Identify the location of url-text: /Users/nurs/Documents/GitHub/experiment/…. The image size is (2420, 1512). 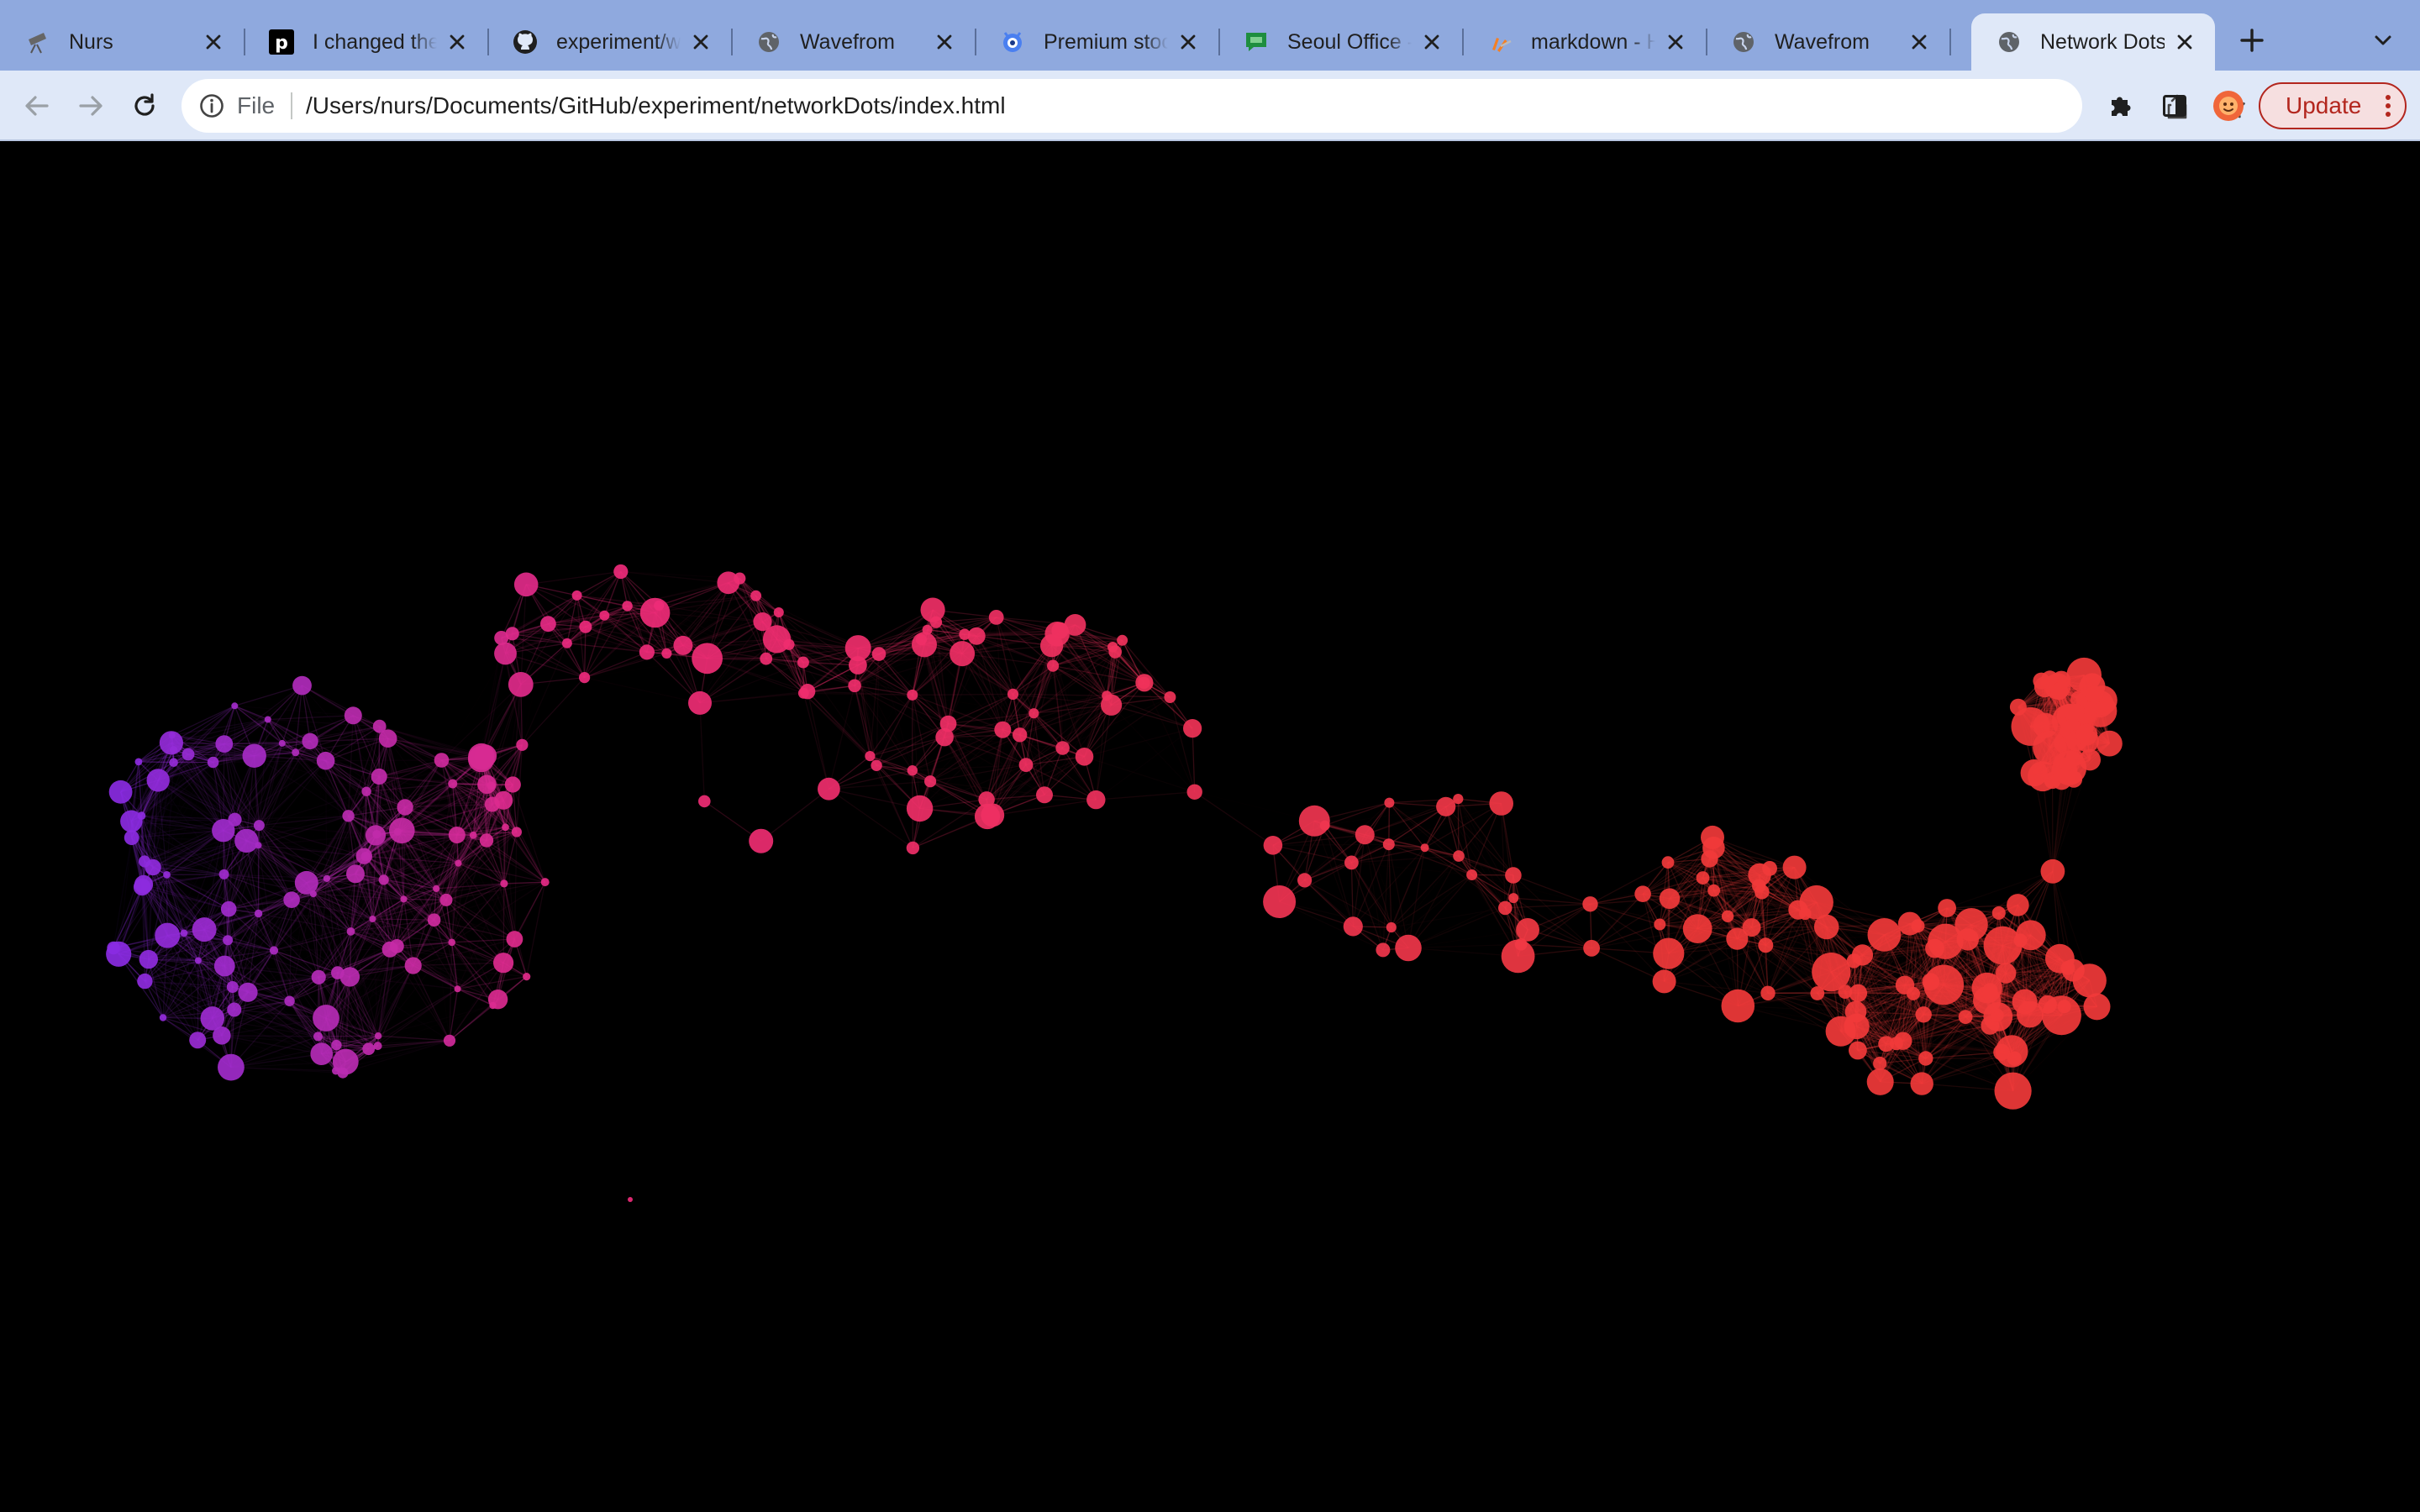
(656, 105).